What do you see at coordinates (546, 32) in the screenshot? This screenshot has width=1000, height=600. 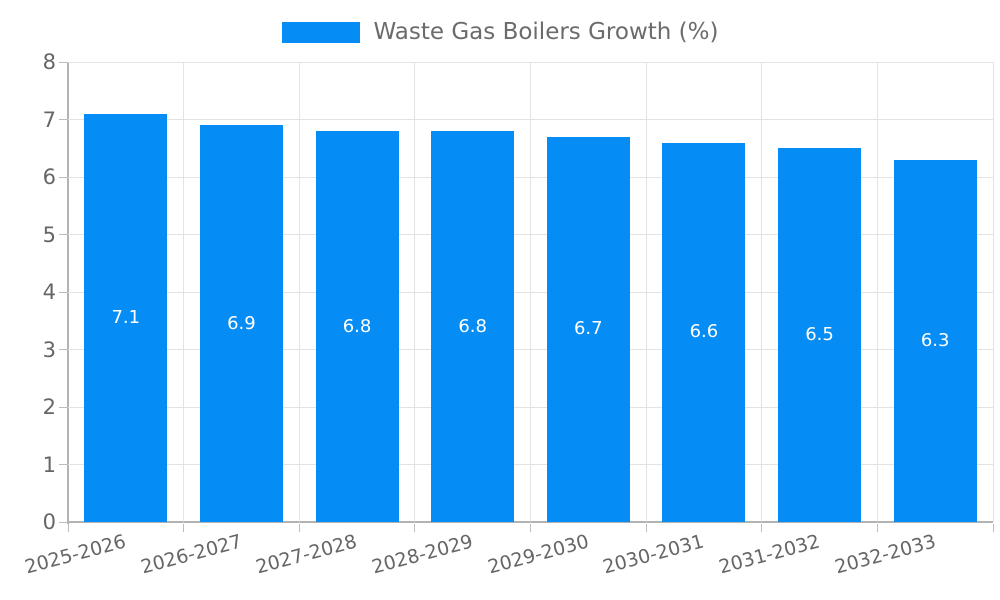 I see `legend-label: Waste Gas Boilers Growth (%)` at bounding box center [546, 32].